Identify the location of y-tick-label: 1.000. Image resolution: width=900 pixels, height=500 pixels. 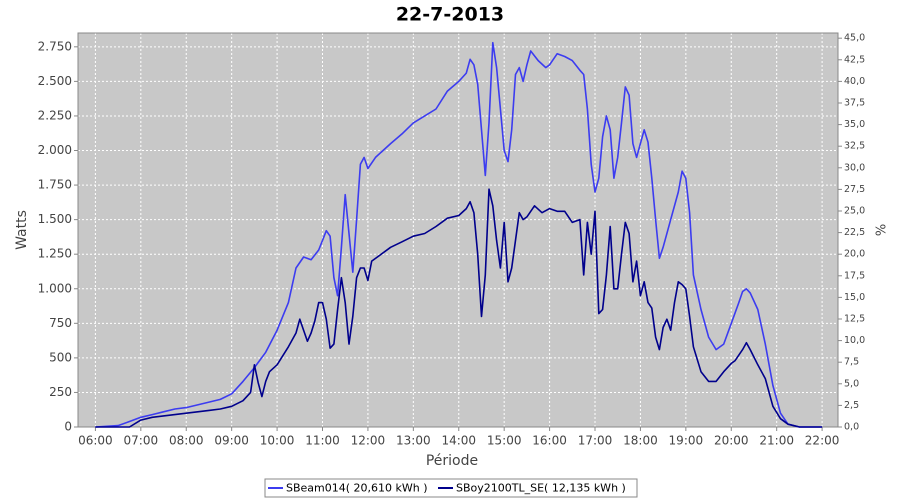
(55, 288).